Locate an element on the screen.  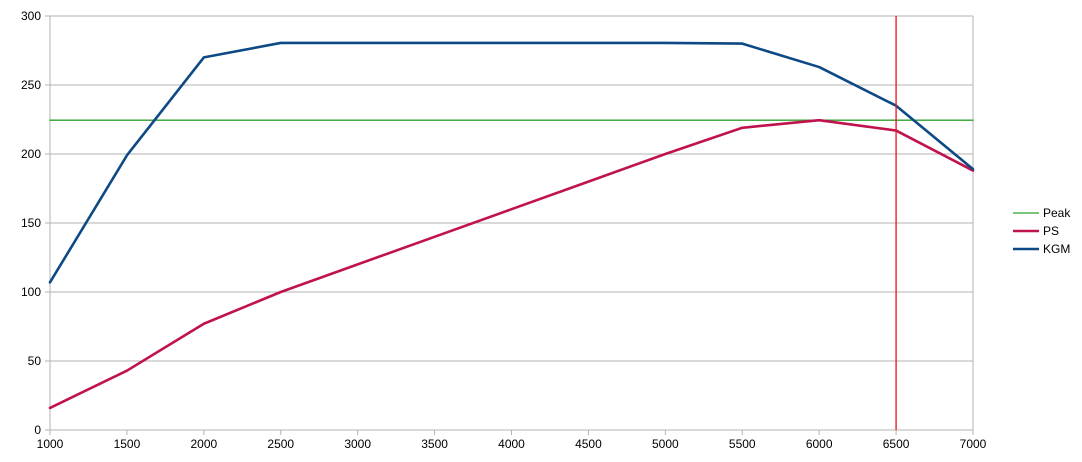
legend-label-kgm: KGM is located at coordinates (1056, 249).